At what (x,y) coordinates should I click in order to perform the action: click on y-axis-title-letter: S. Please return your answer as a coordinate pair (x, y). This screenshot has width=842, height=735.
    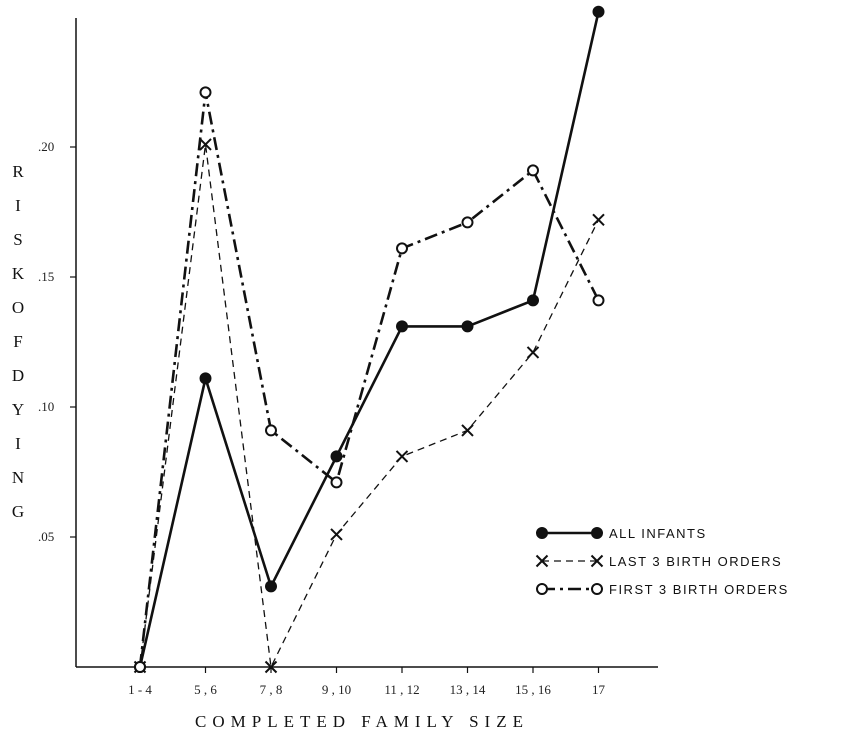
    Looking at the image, I should click on (17, 239).